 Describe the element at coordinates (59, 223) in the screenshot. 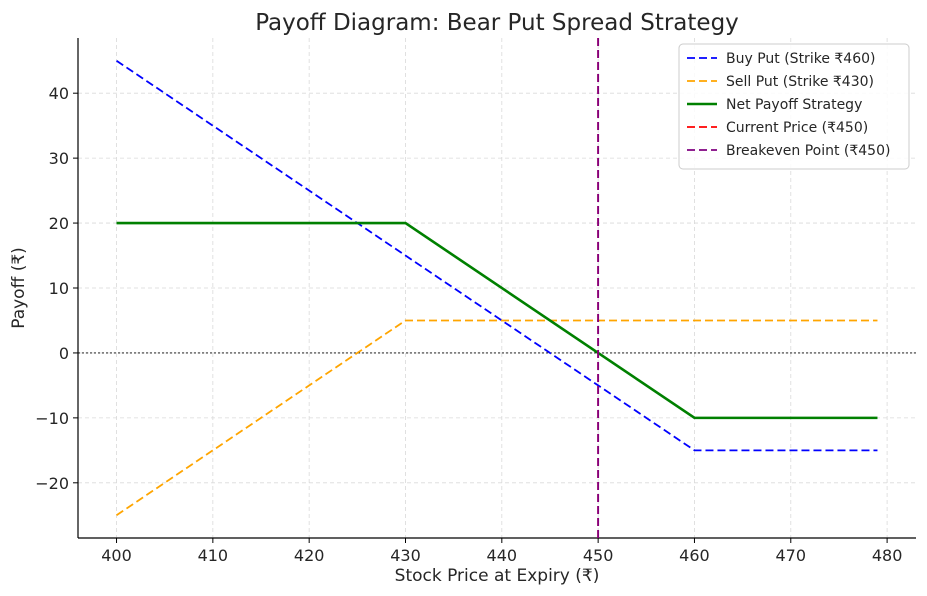

I see `y-tick-label: 20` at that location.